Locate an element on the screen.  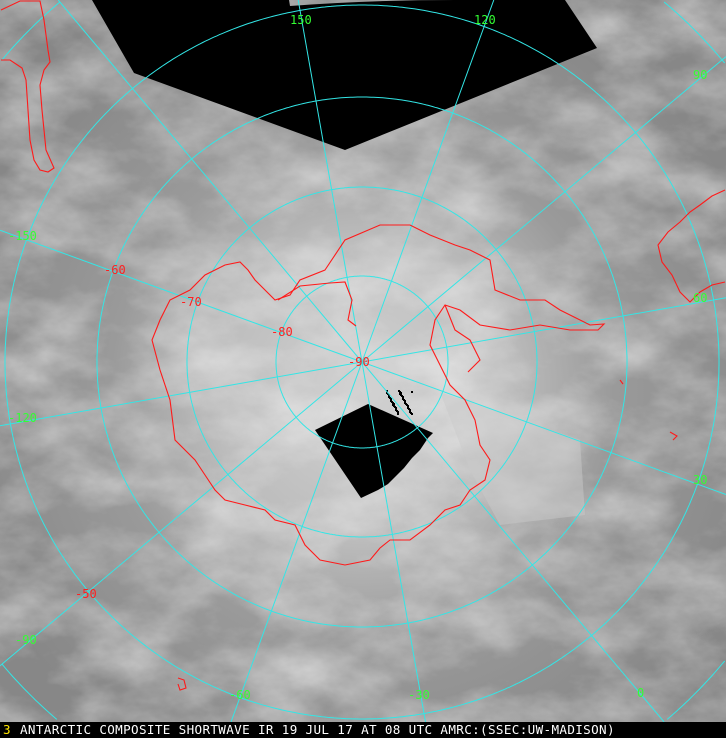
south-america-coastline is located at coordinates (691, 246).